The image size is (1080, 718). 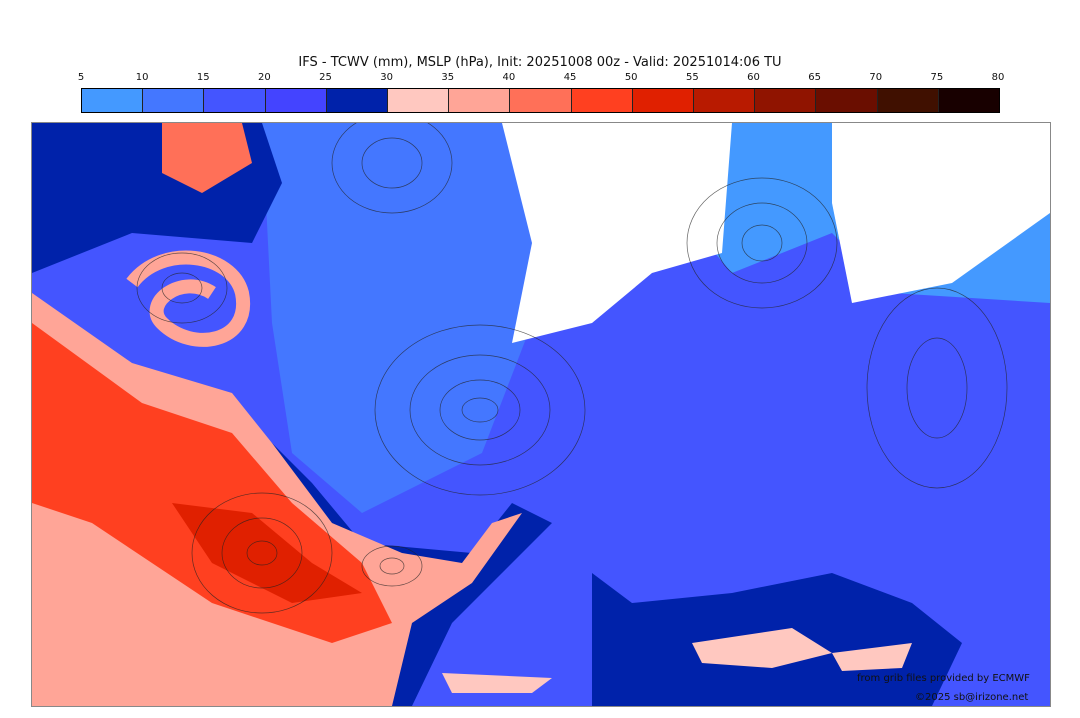 I want to click on colorbar-tick: 45, so click(x=570, y=77).